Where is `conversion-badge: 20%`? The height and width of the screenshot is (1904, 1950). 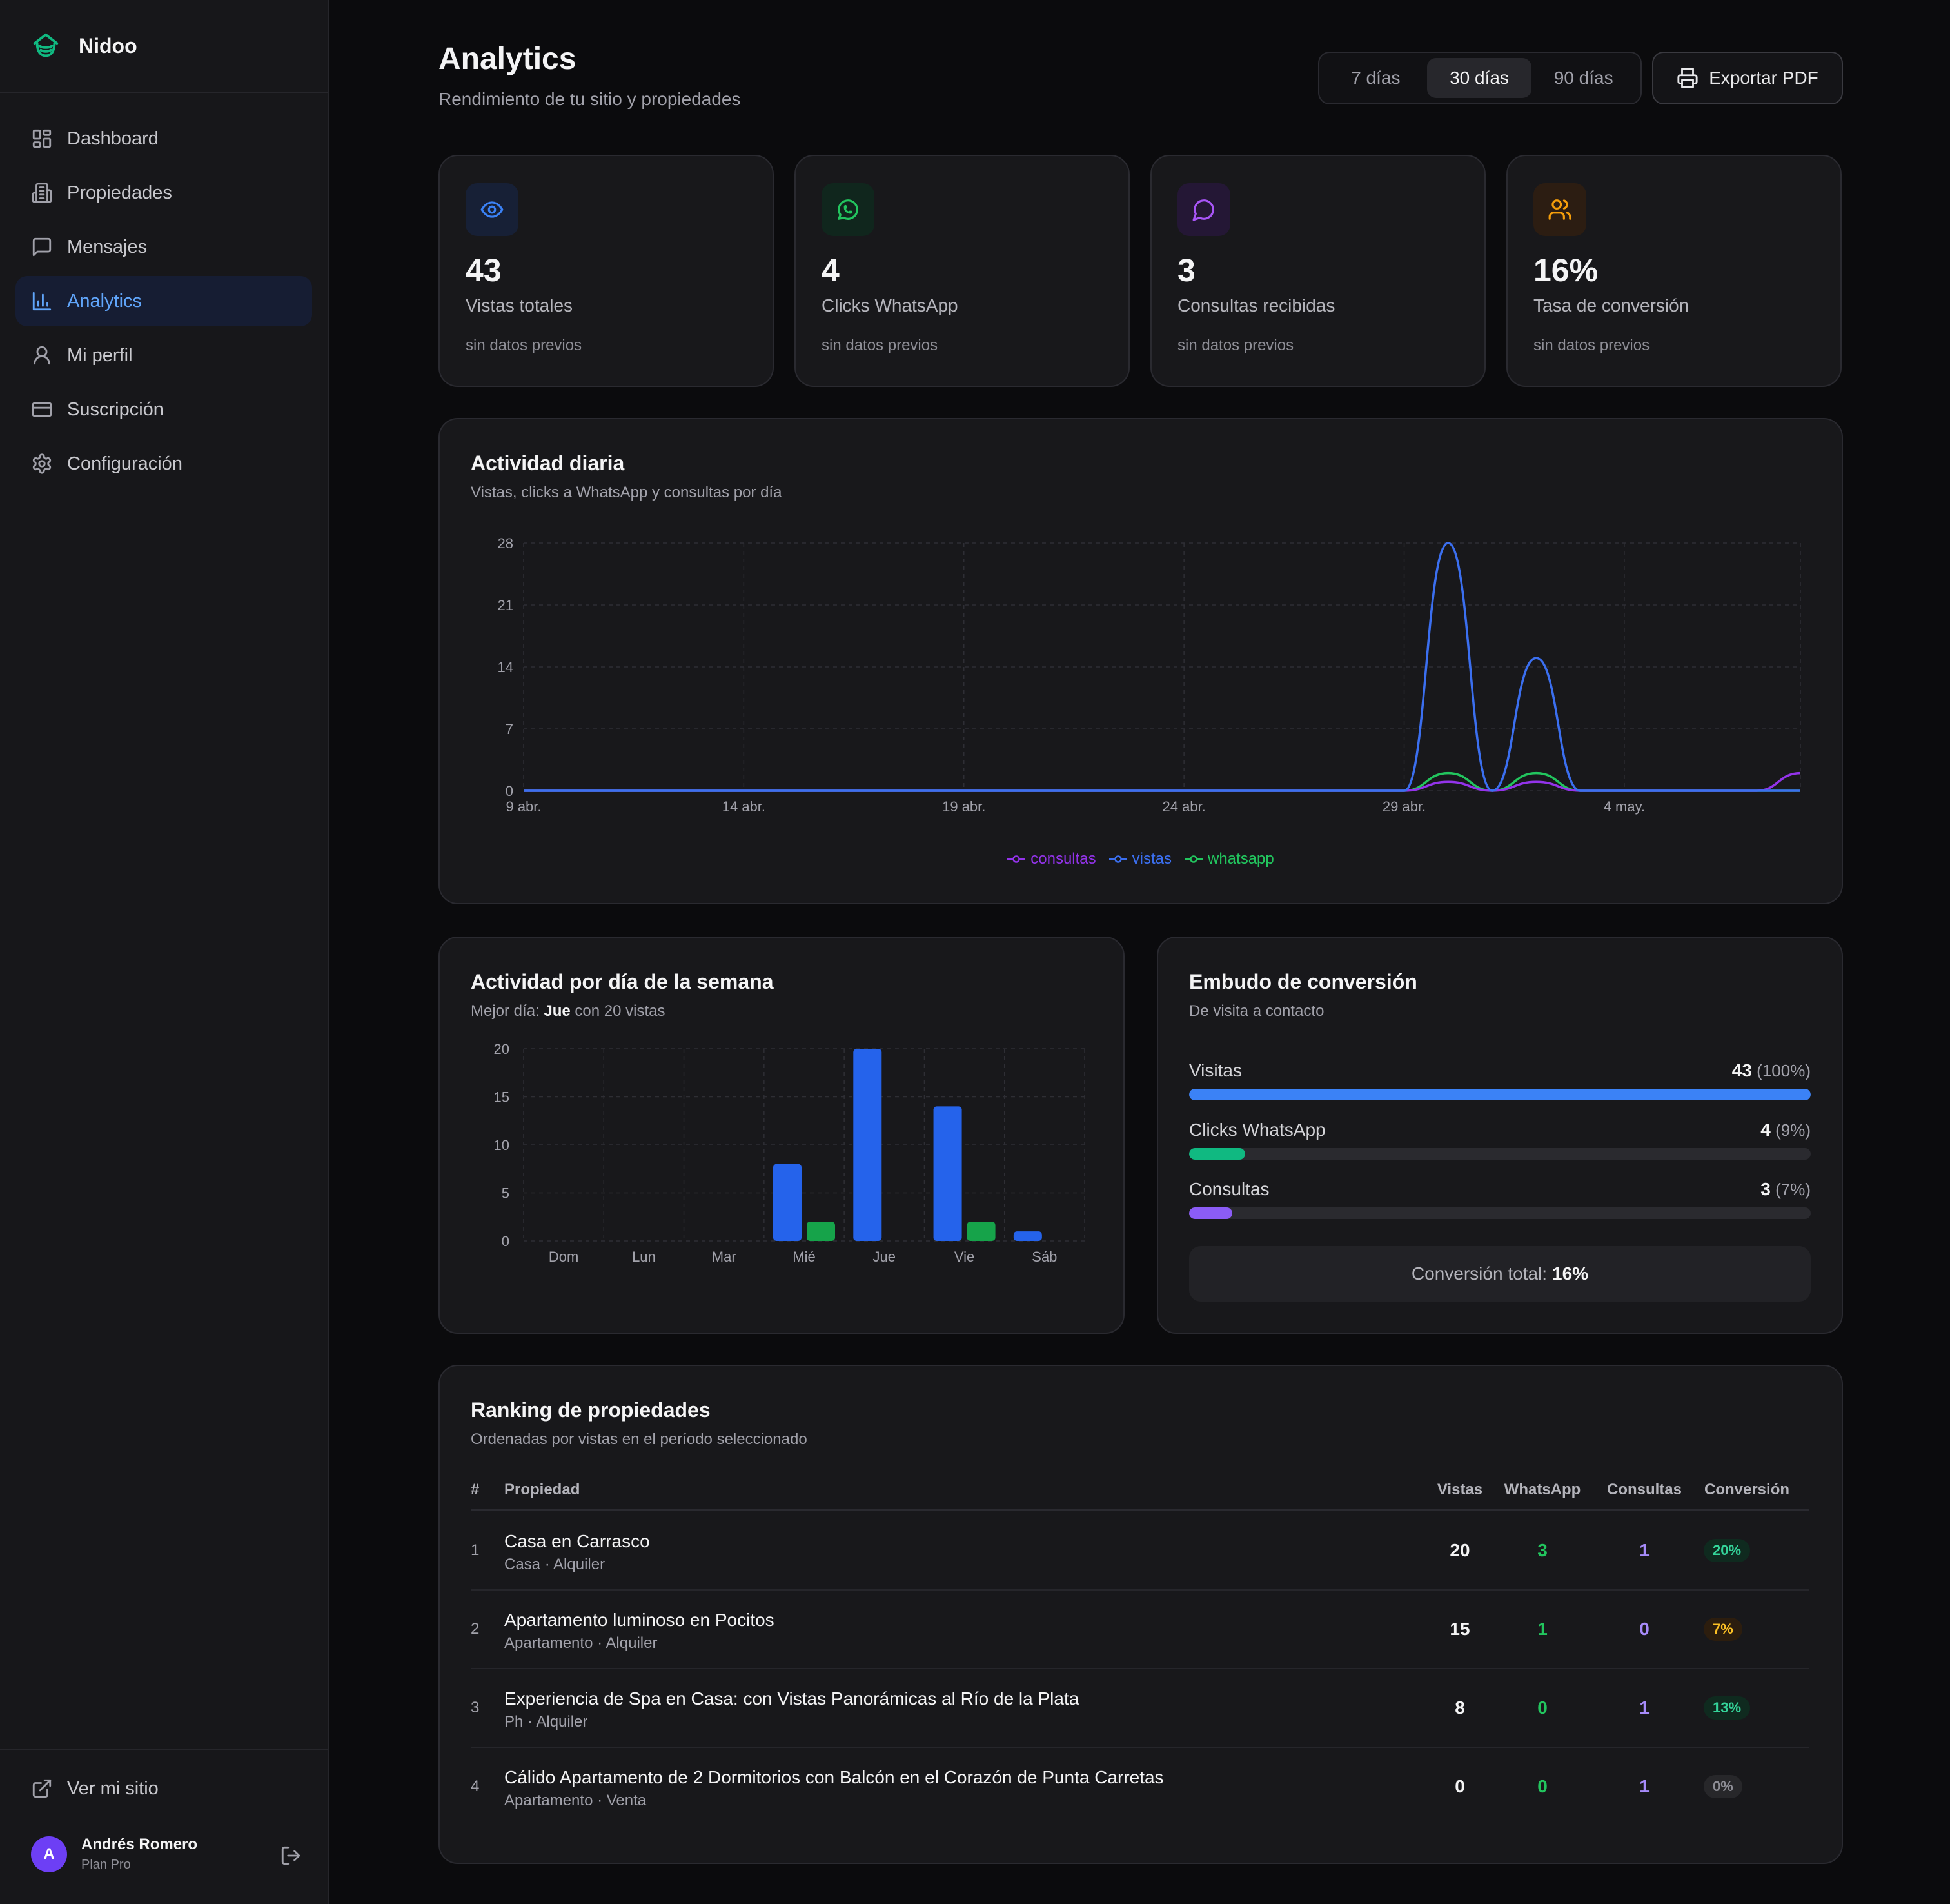 conversion-badge: 20% is located at coordinates (1727, 1550).